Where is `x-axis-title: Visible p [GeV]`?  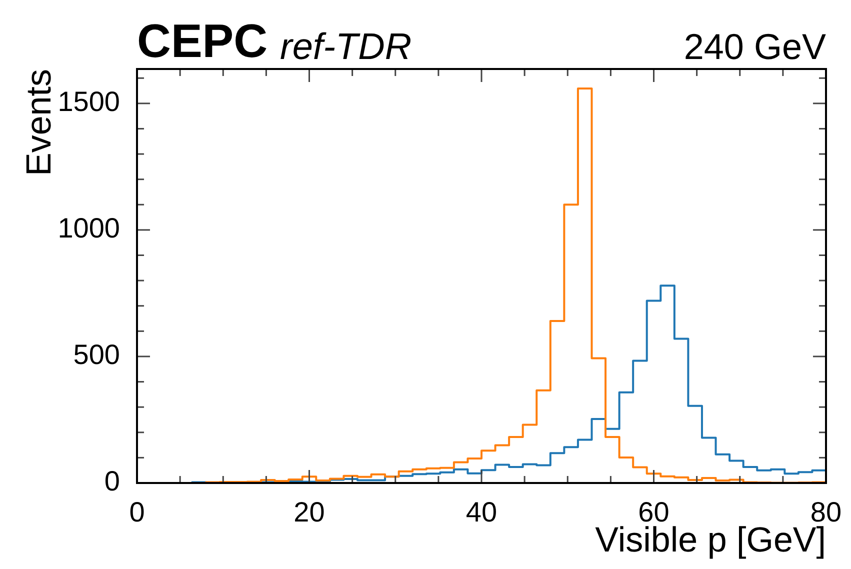
x-axis-title: Visible p [GeV] is located at coordinates (710, 540).